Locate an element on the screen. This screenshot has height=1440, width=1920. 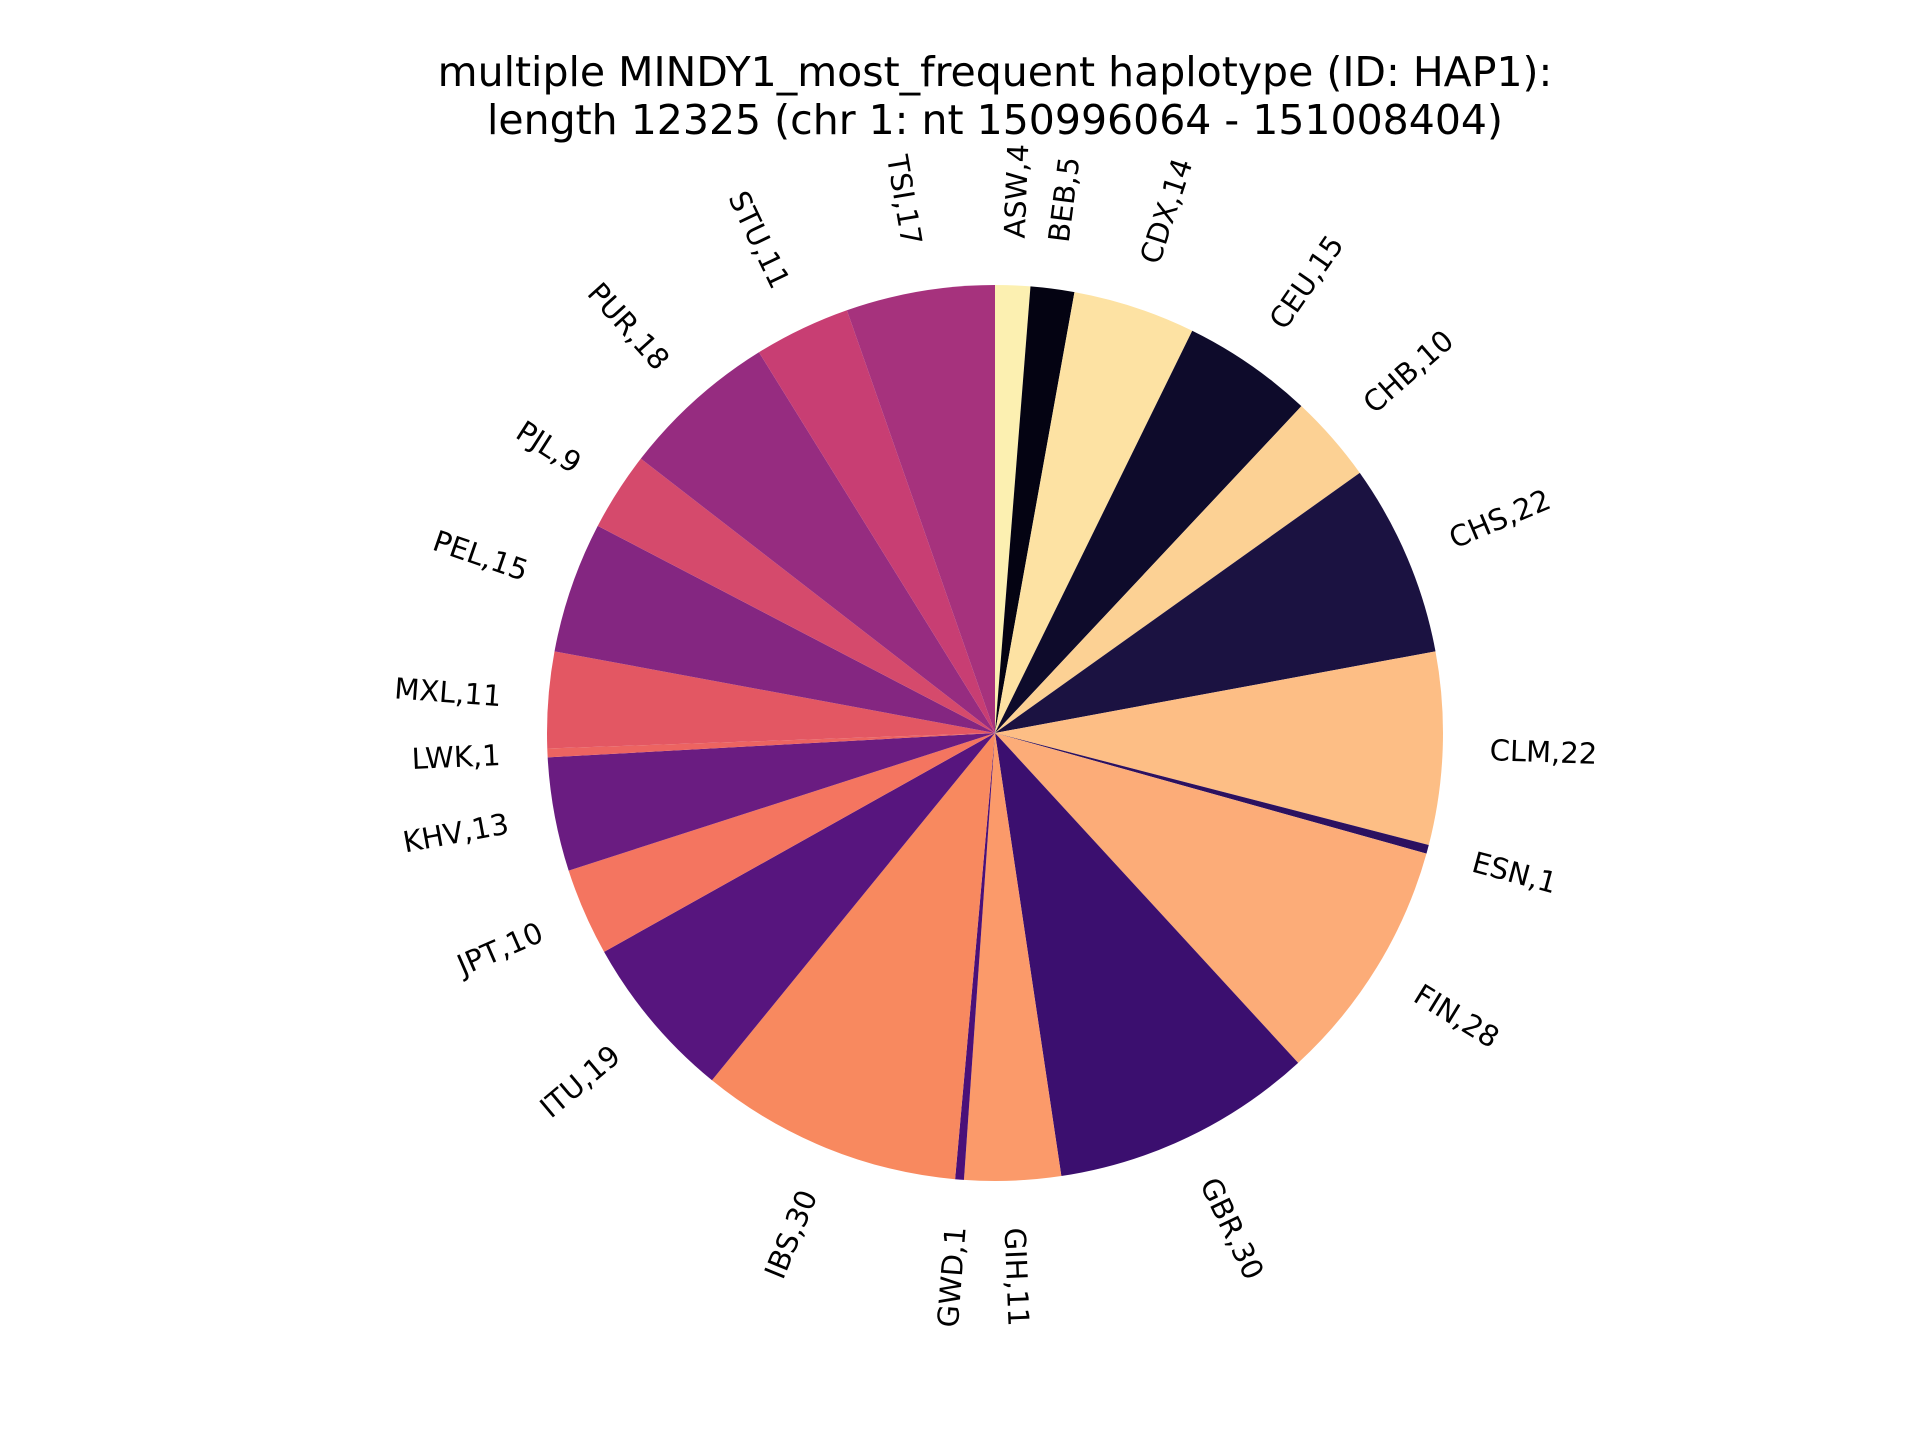
pie-slice-mxl is located at coordinates (771, 700).